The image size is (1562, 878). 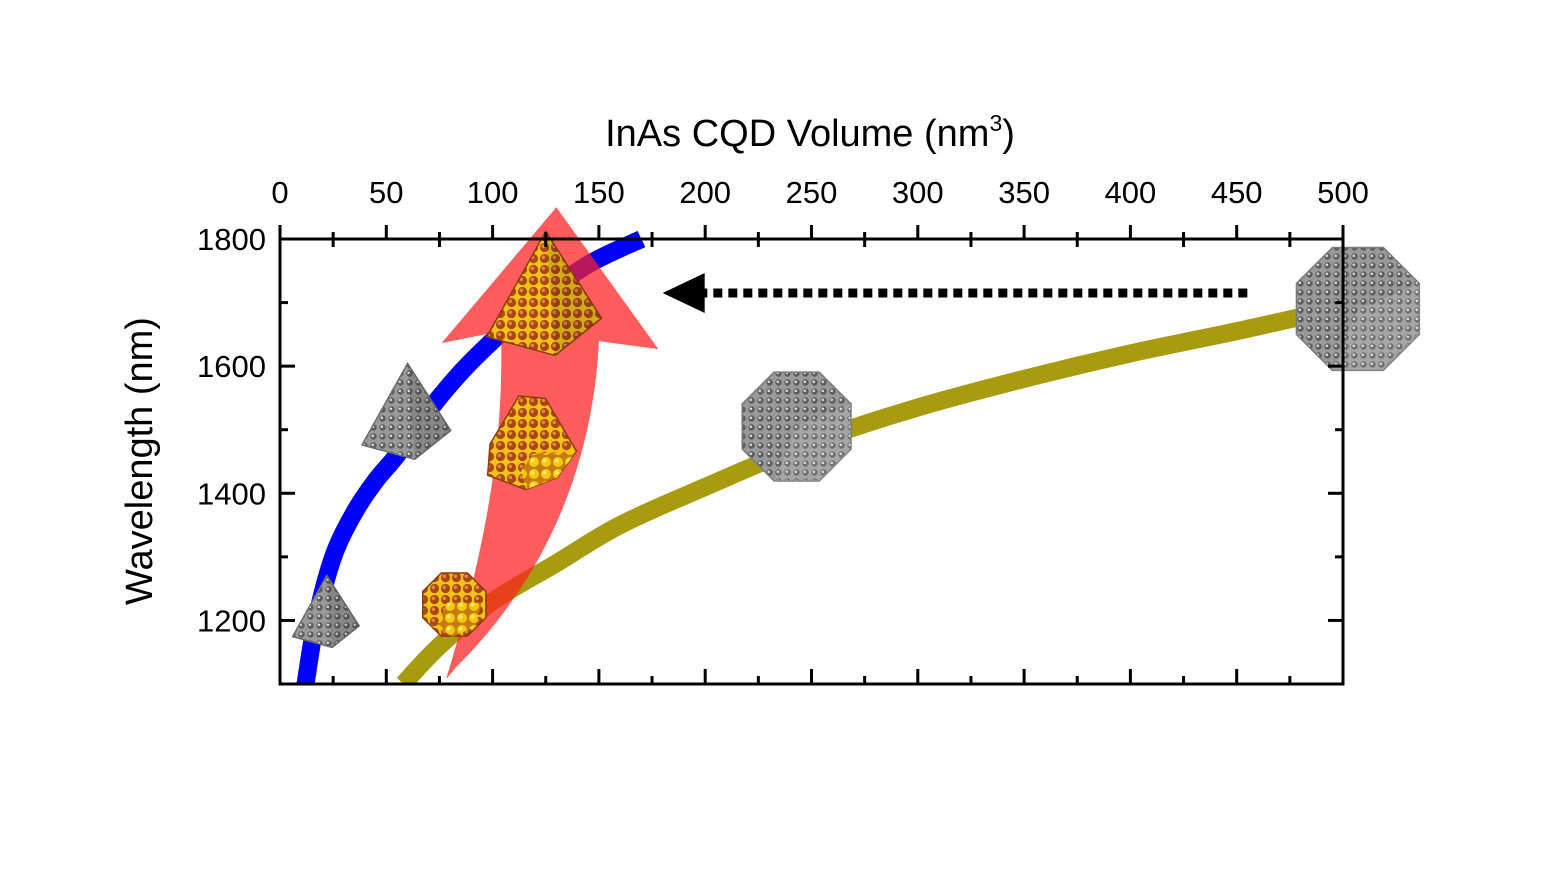 I want to click on y-tick-label: 1200, so click(x=231, y=620).